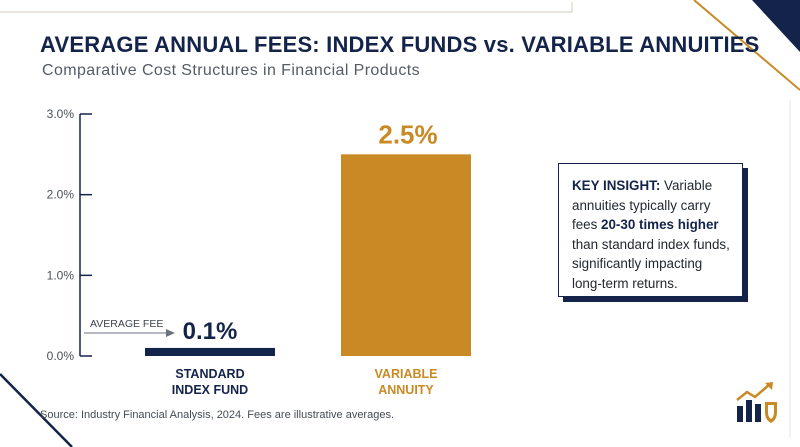 This screenshot has width=800, height=447. What do you see at coordinates (61, 356) in the screenshot?
I see `y-tick-label: 0.0%` at bounding box center [61, 356].